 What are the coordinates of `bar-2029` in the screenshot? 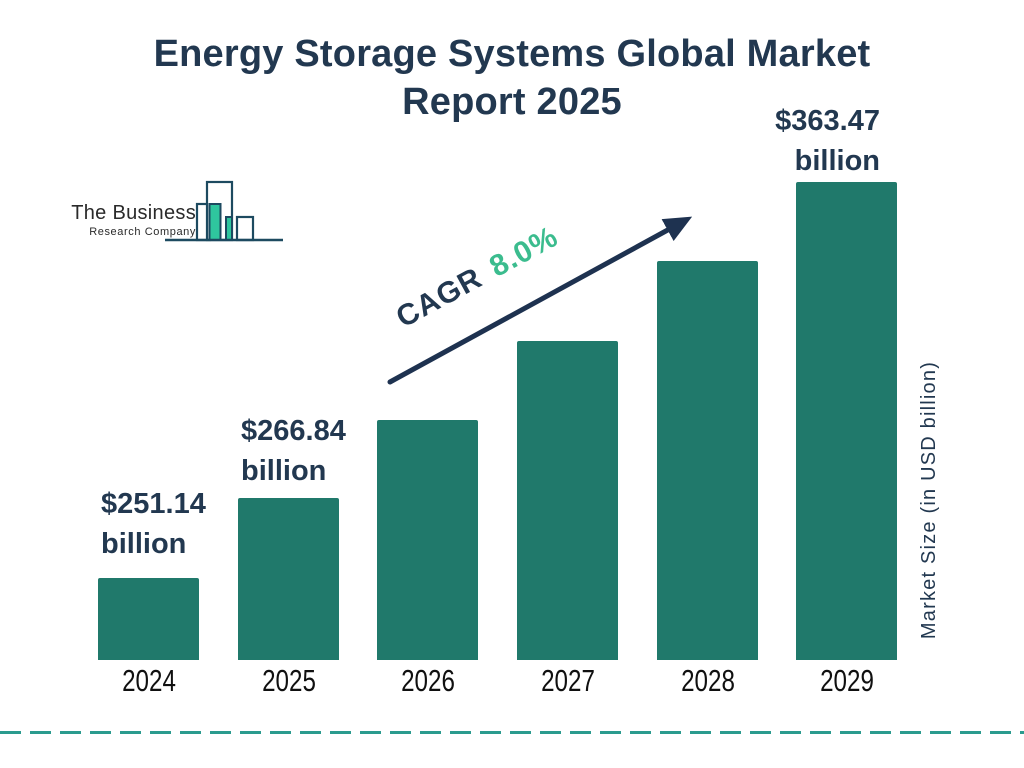 It's located at (846, 421).